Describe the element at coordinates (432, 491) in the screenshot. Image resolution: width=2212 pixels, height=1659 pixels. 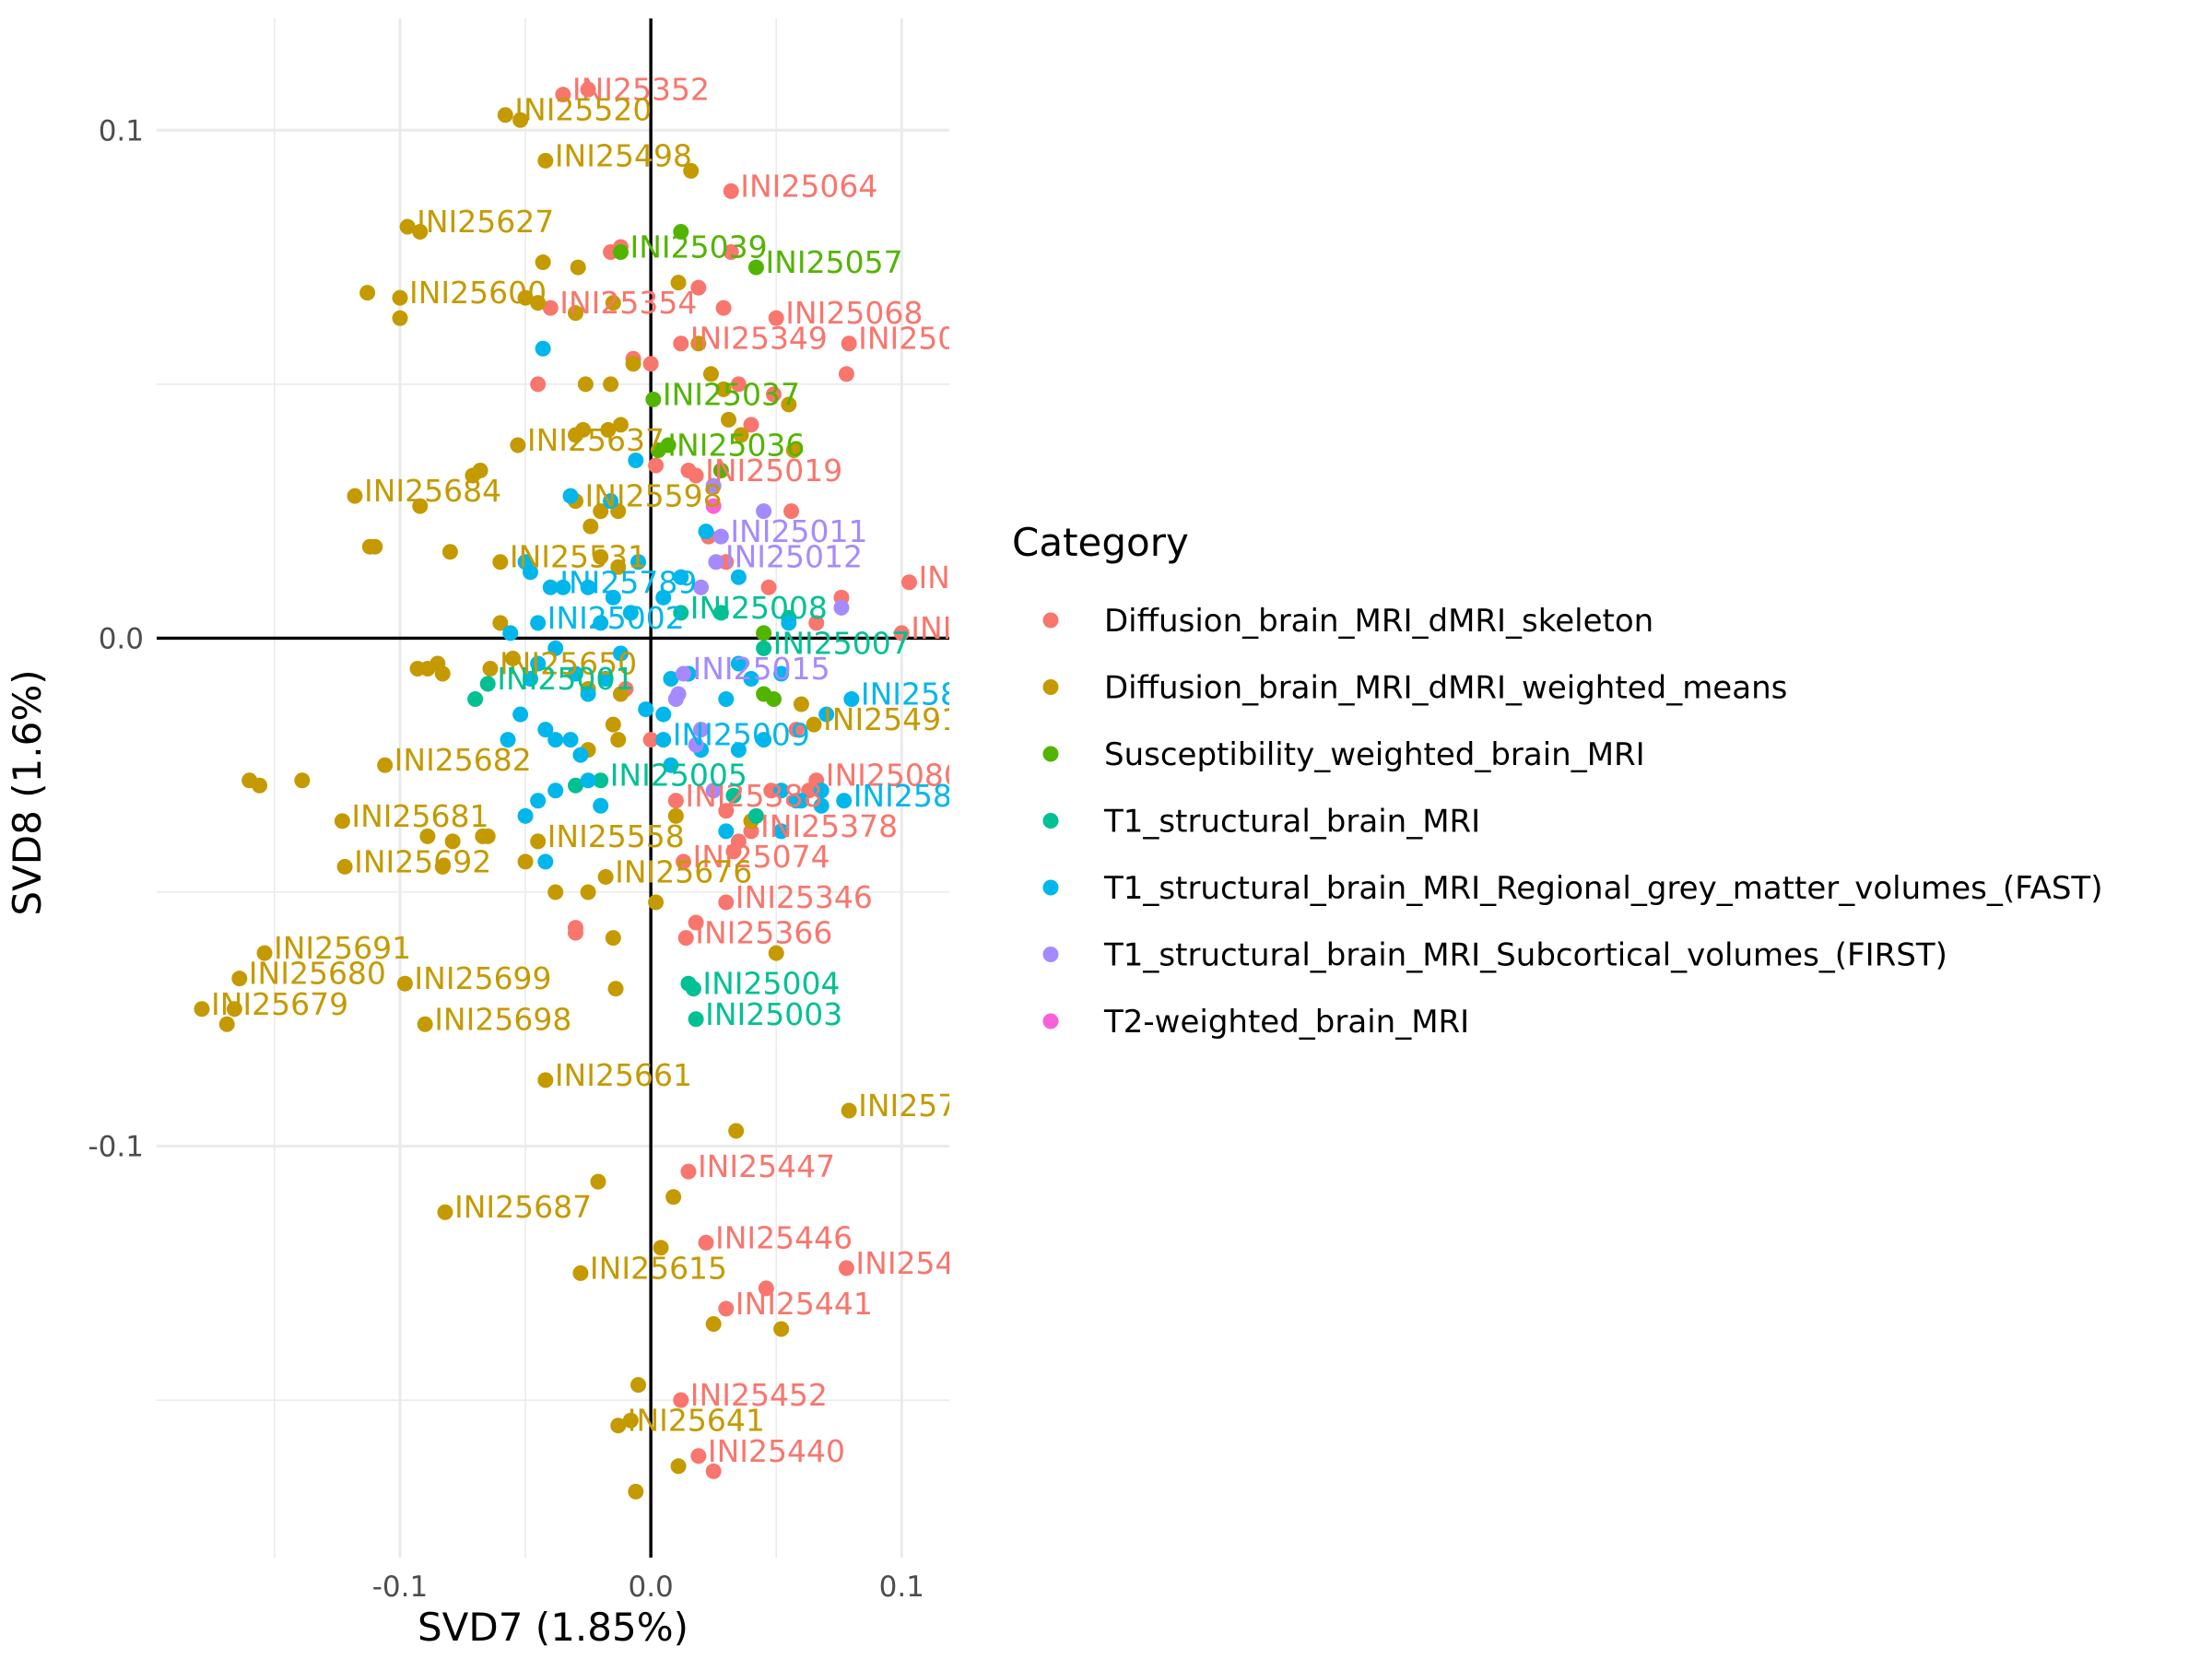
I see `point-label: INI25684` at that location.